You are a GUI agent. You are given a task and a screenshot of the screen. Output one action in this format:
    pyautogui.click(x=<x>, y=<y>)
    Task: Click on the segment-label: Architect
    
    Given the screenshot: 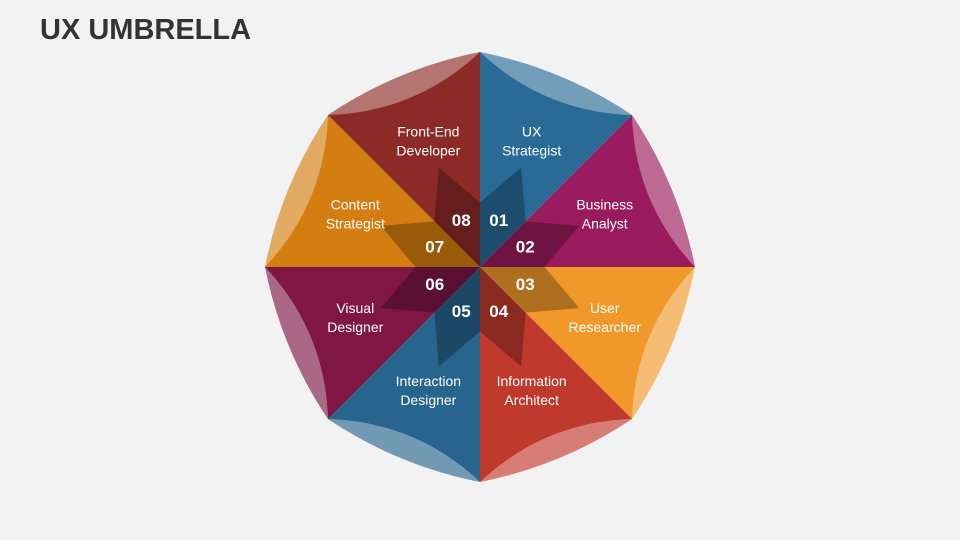 What is the action you would take?
    pyautogui.click(x=531, y=400)
    